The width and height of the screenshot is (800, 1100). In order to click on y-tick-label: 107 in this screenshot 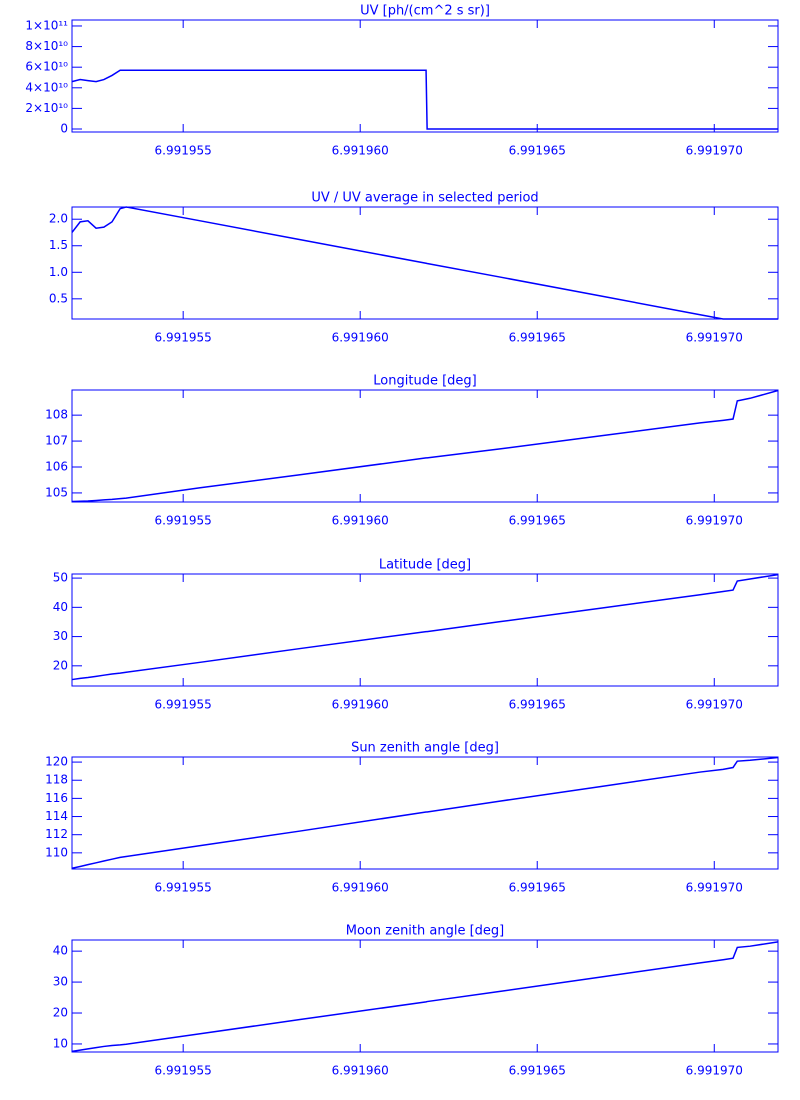, I will do `click(56, 441)`.